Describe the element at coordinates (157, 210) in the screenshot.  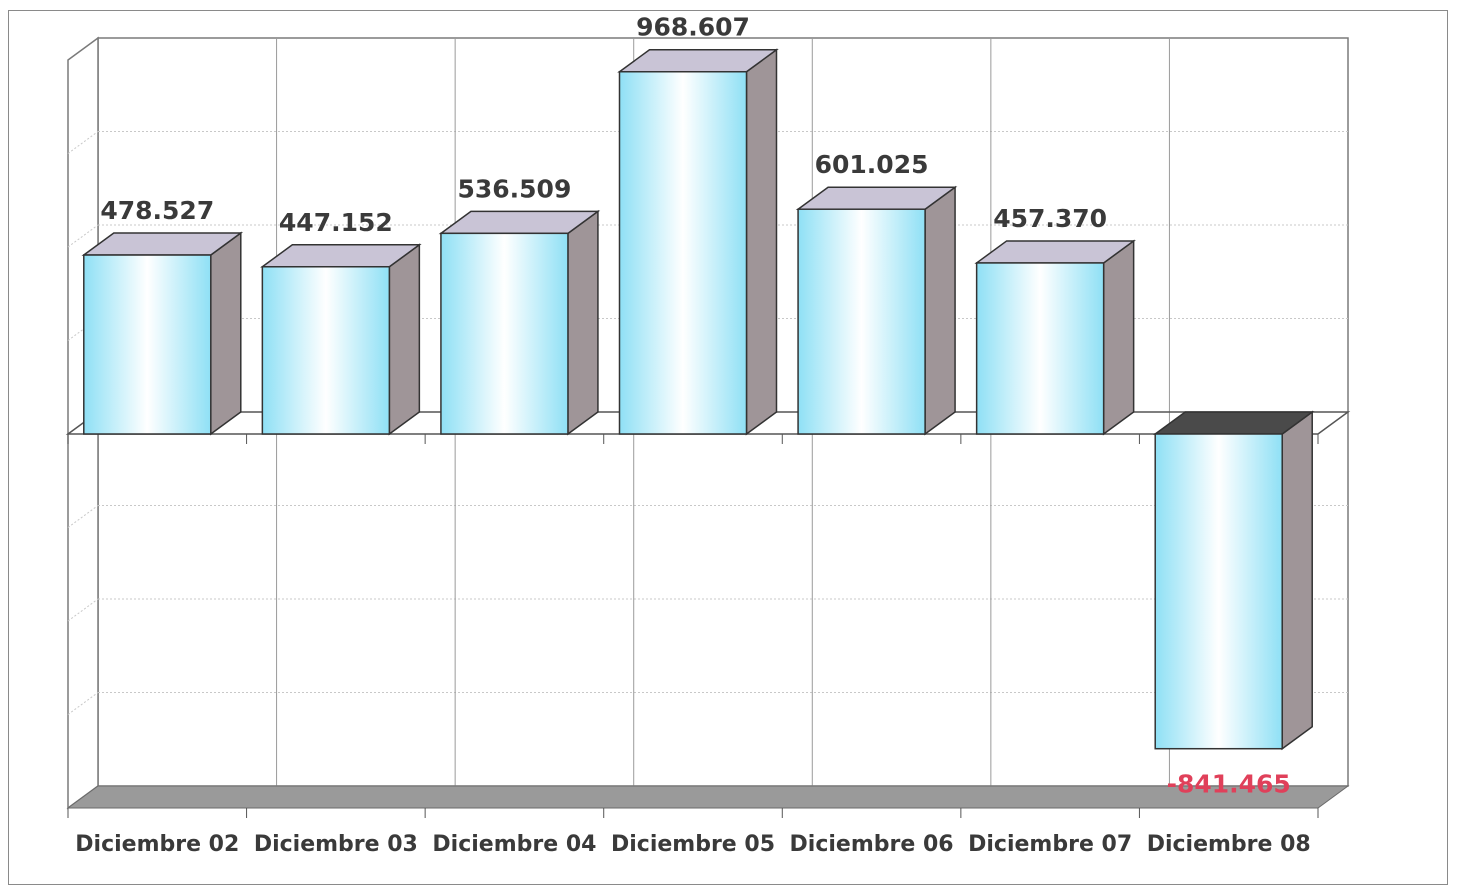
I see `bar-value-label: 478.527` at that location.